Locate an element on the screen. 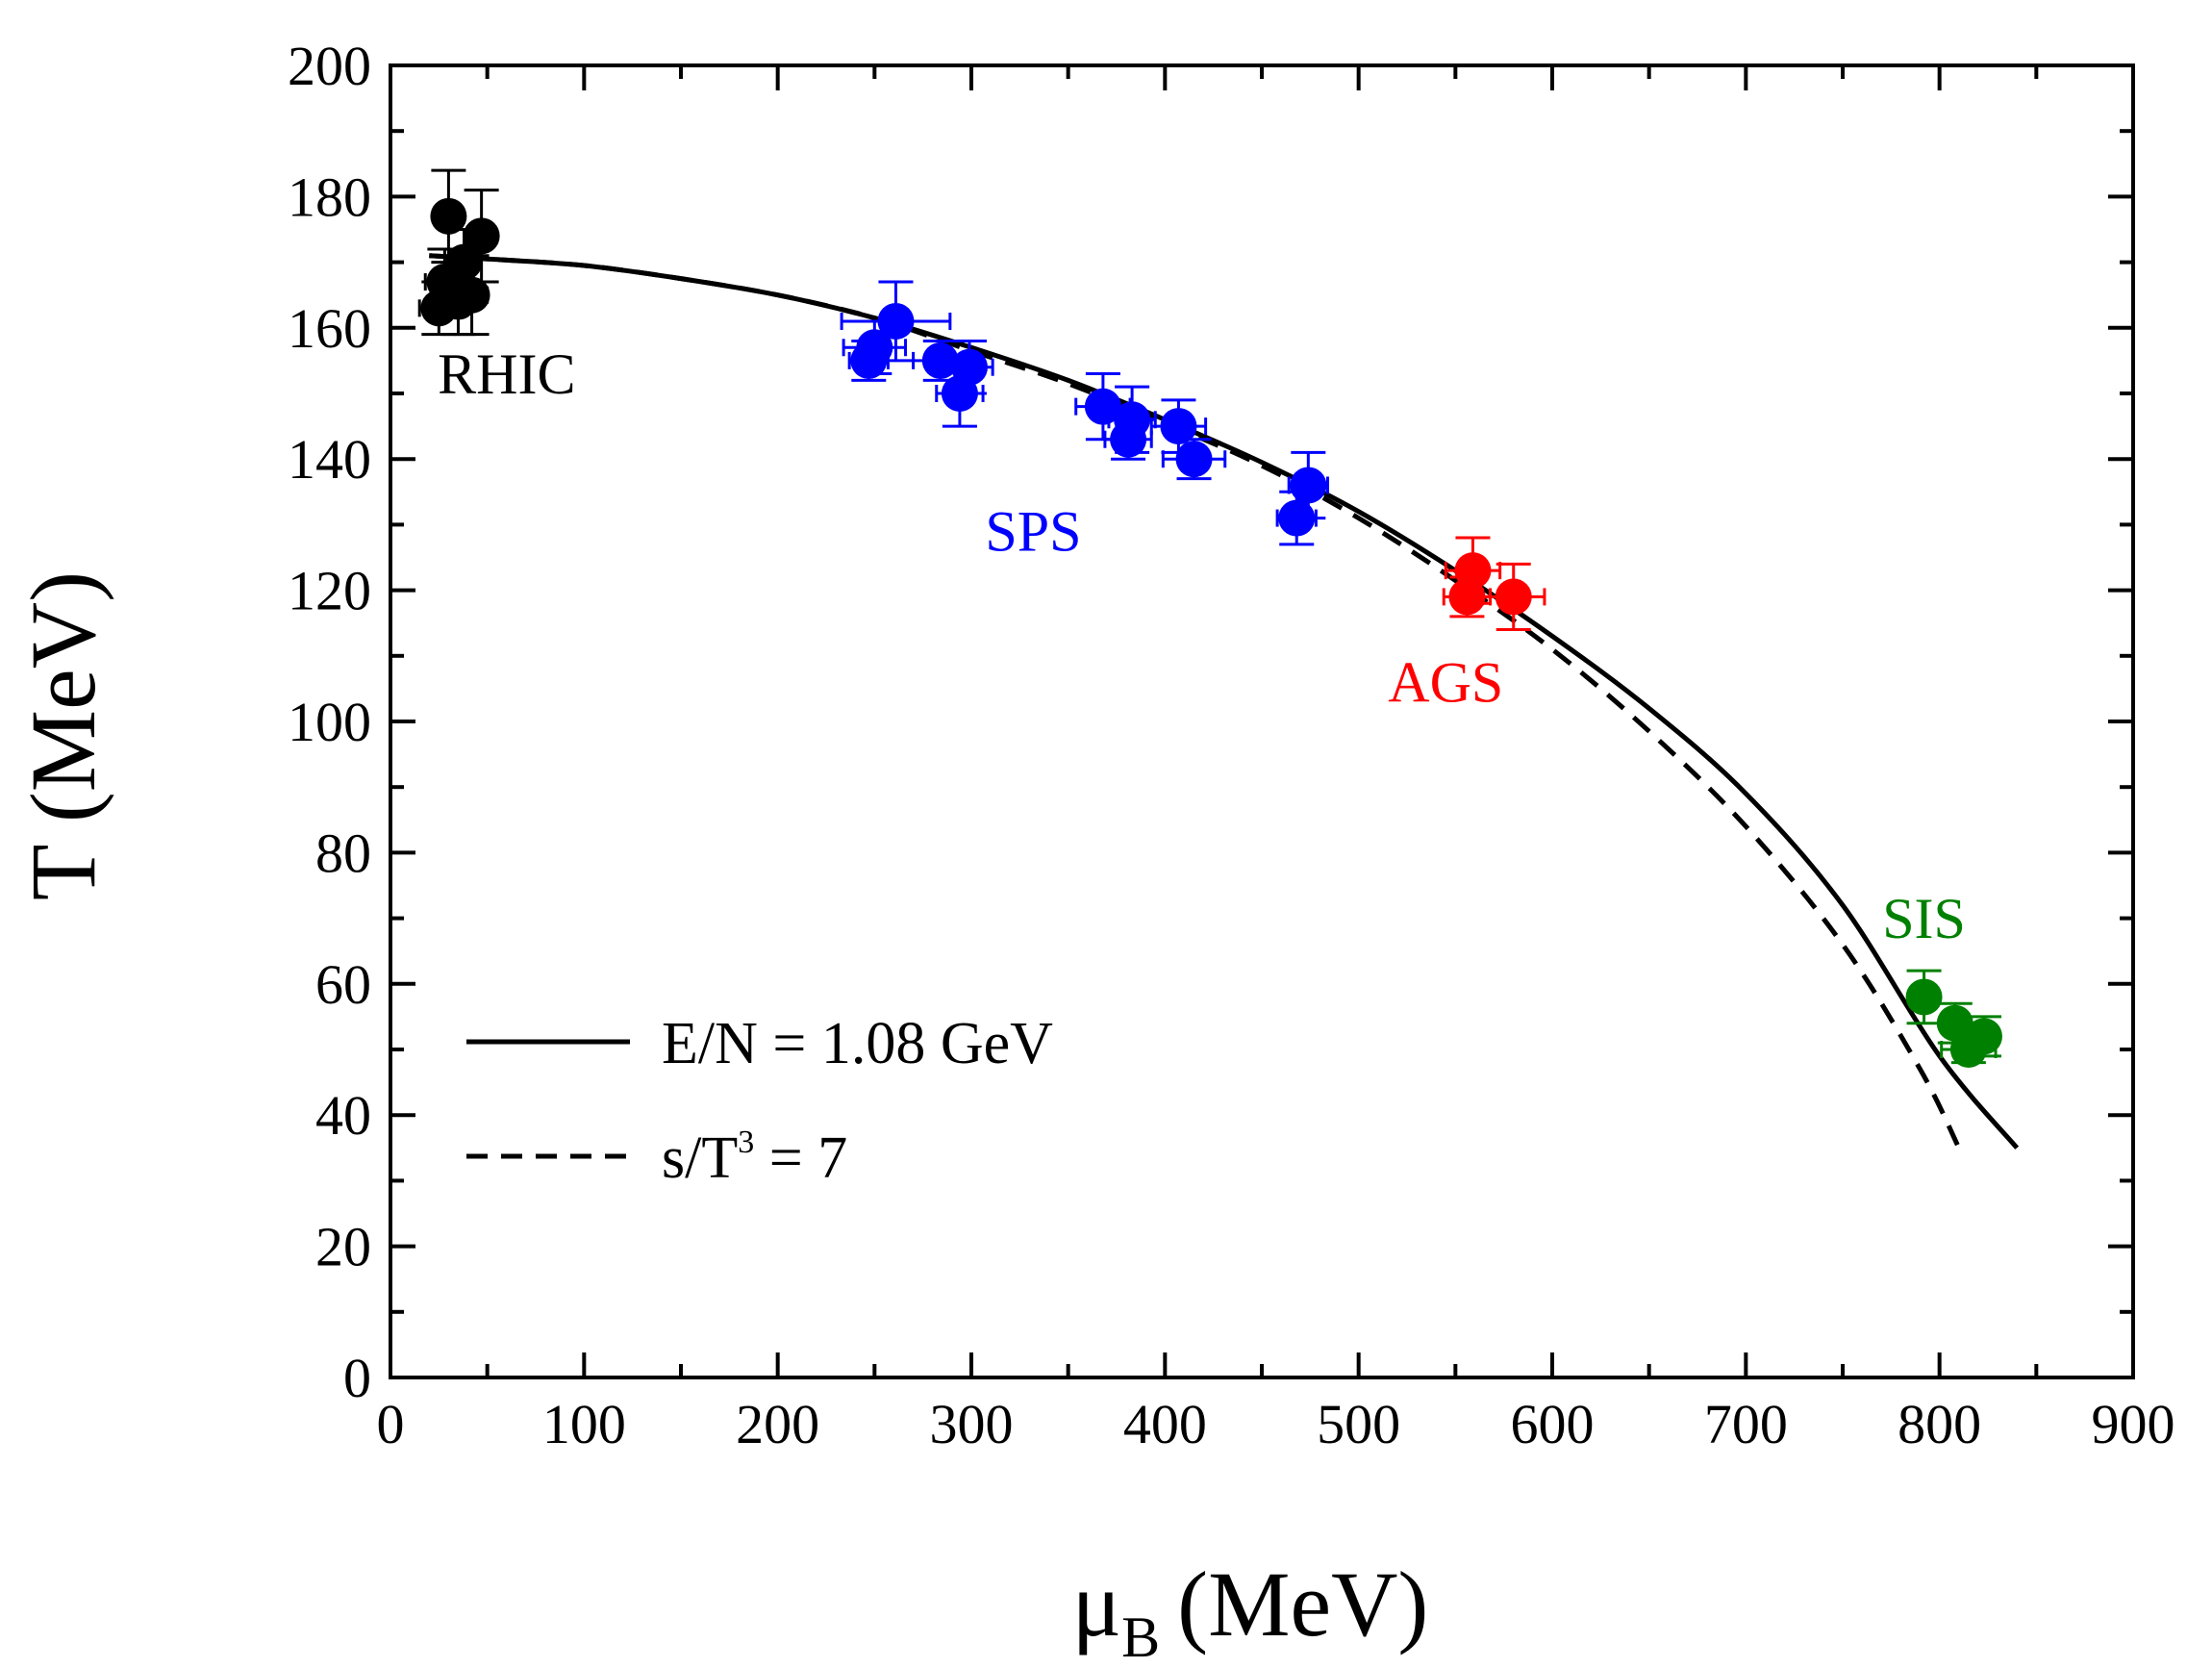  x-tick-label: 600 is located at coordinates (1553, 1424).